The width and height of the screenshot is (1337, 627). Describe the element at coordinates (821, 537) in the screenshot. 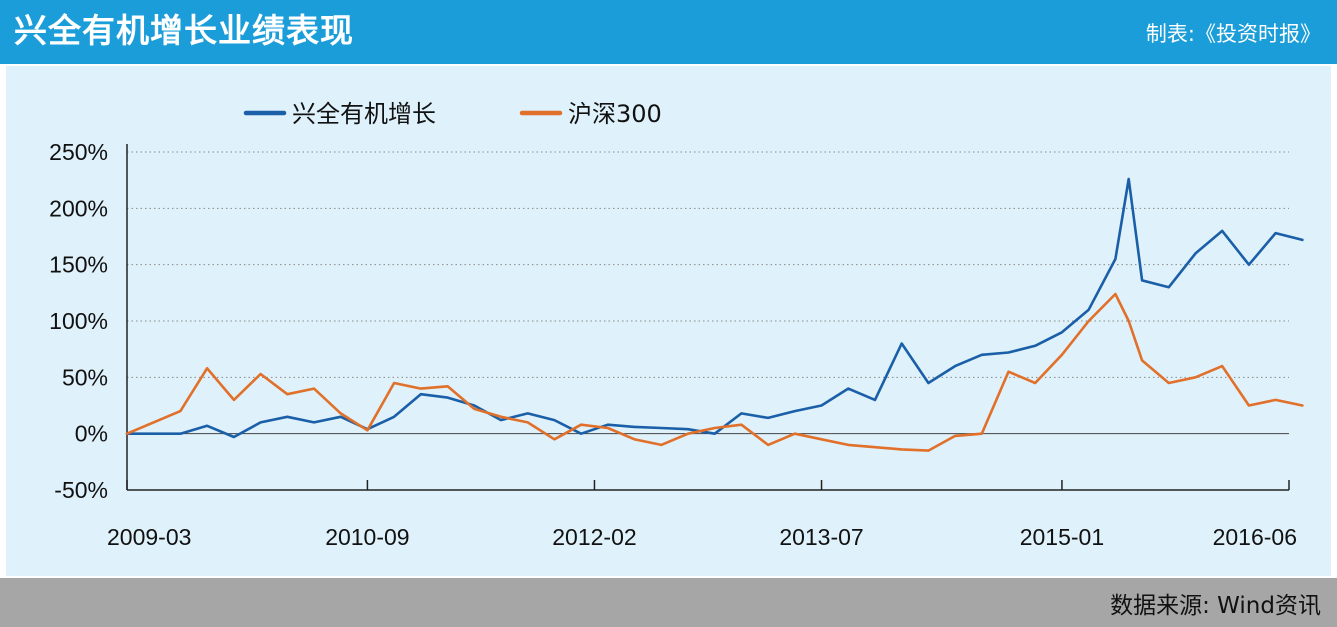

I see `x-tick-label: 2013-07` at that location.